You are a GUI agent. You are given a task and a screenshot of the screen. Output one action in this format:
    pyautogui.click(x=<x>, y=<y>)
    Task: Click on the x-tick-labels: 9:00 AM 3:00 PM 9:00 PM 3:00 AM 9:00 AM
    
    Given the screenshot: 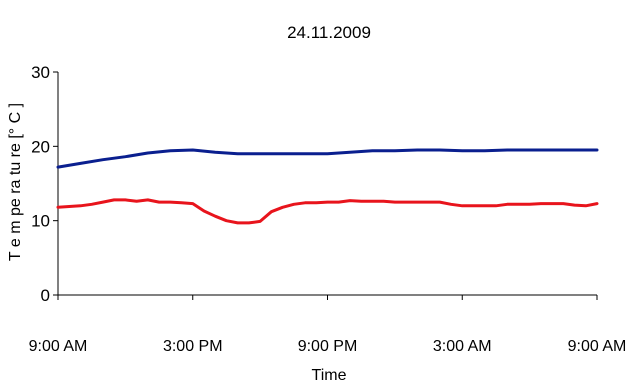 What is the action you would take?
    pyautogui.click(x=328, y=346)
    